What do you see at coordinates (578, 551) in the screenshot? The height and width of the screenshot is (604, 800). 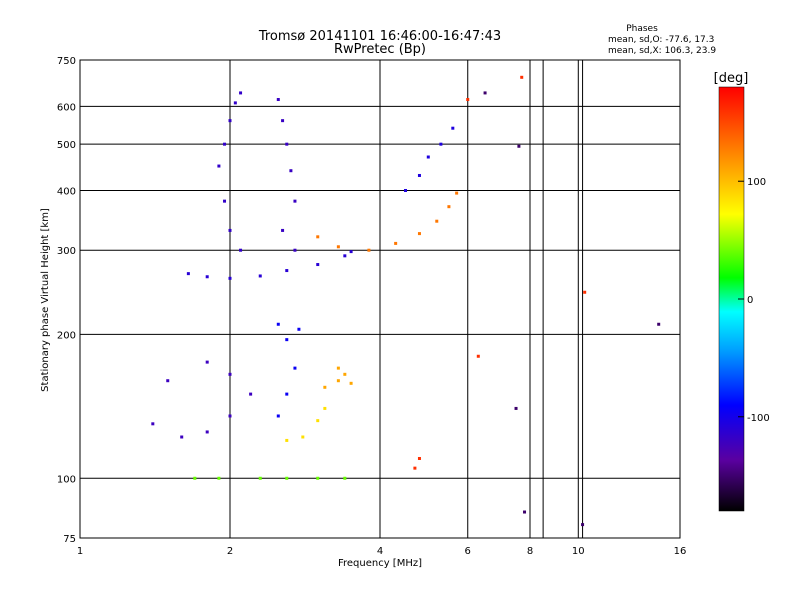 I see `x-tick-label: 10` at bounding box center [578, 551].